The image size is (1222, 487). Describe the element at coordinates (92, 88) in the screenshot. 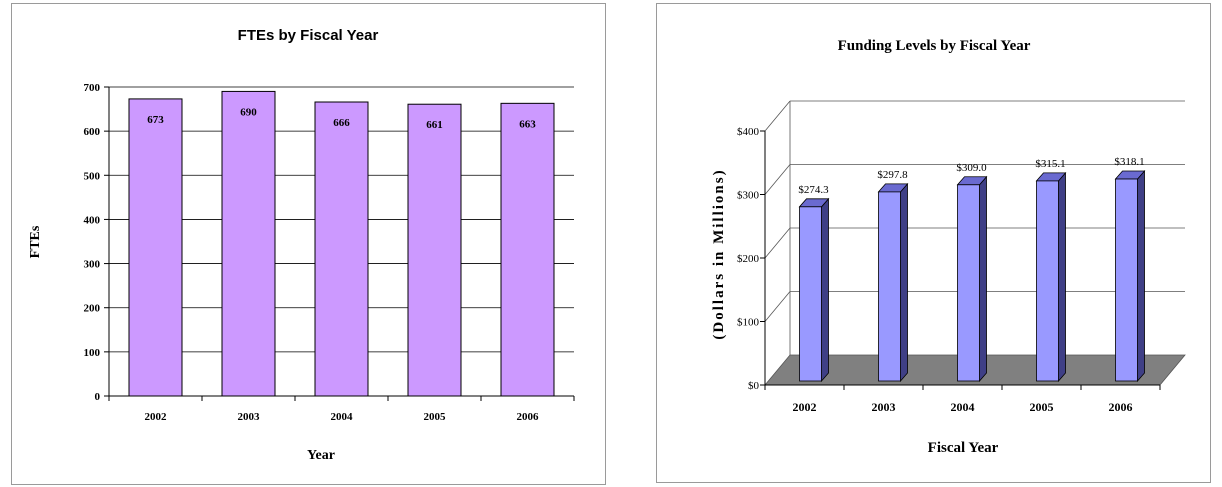

I see `y-tick-label: 700` at that location.